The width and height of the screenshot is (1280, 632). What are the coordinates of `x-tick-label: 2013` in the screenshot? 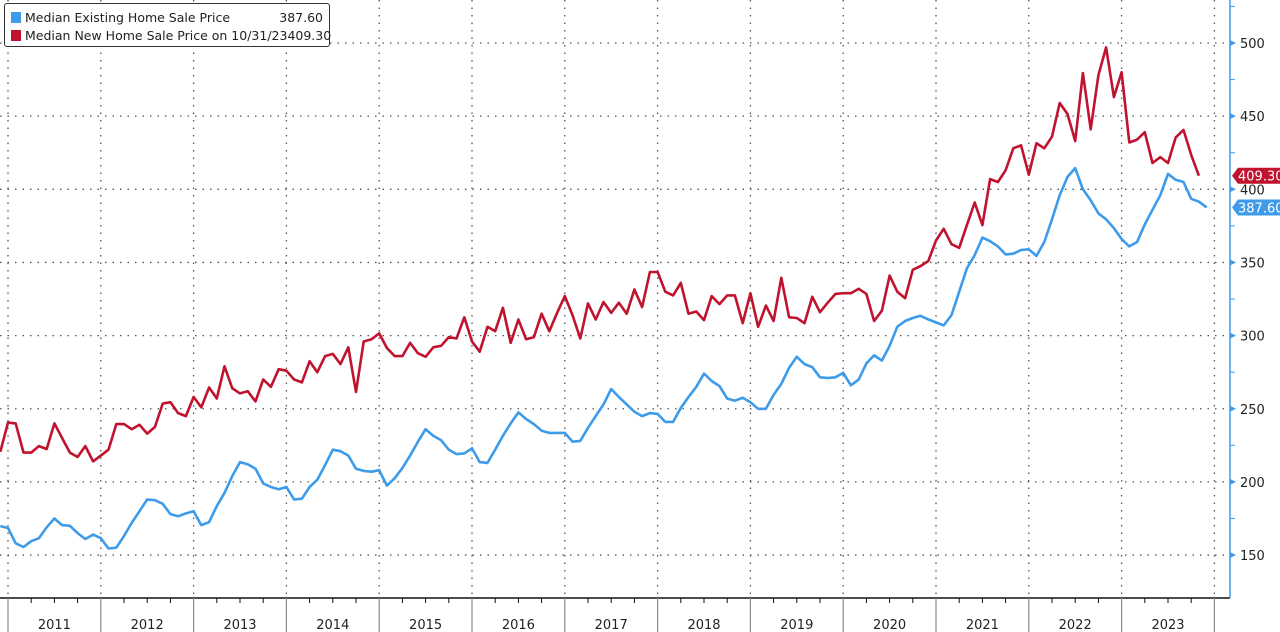 It's located at (239, 625).